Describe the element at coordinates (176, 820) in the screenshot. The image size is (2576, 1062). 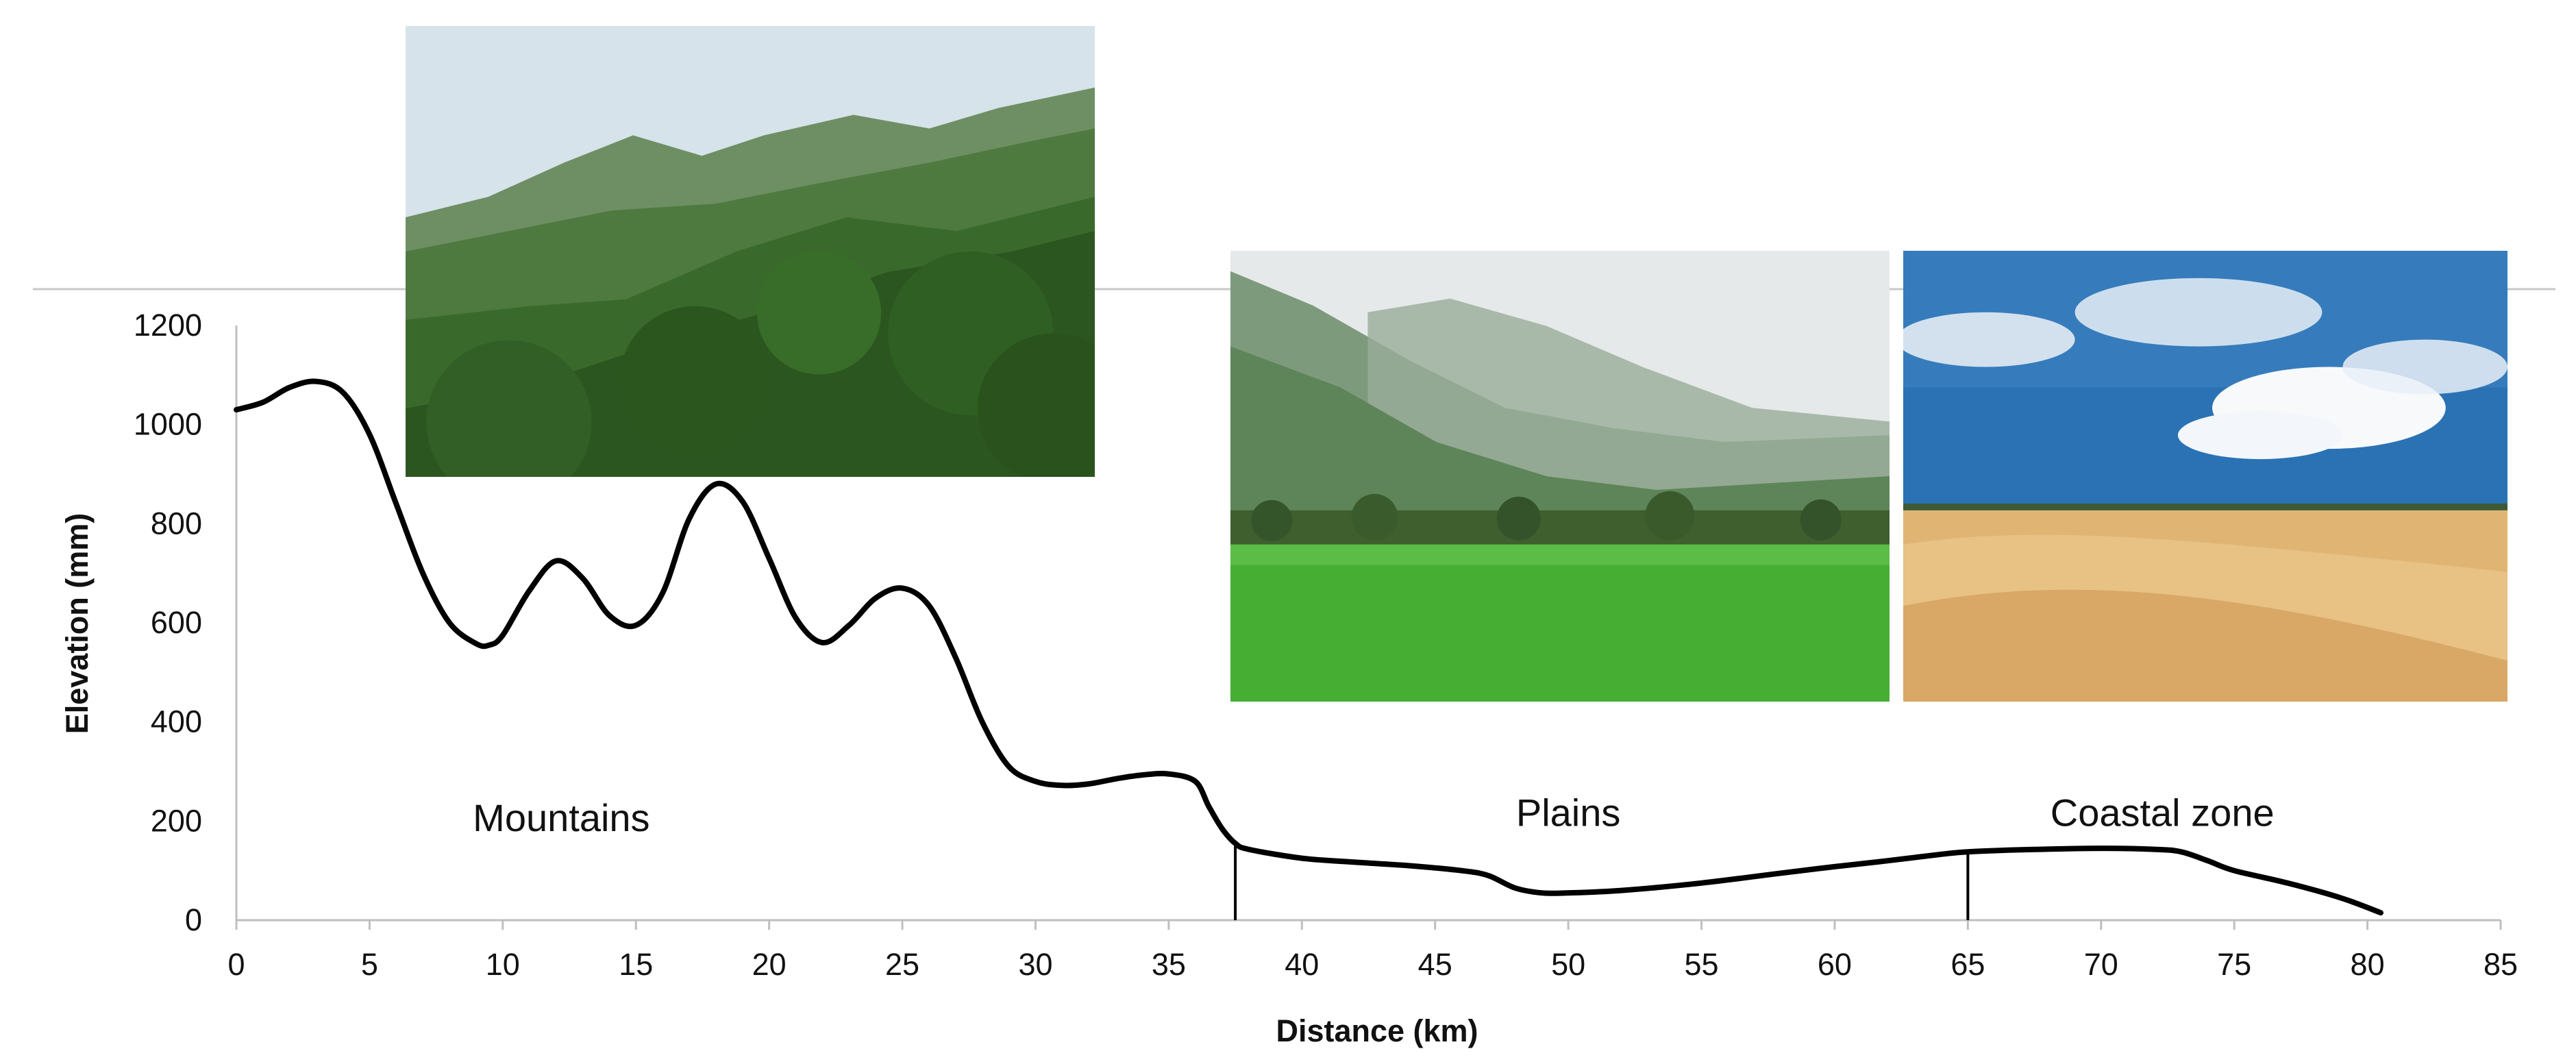
I see `y-tick-label: 200` at that location.